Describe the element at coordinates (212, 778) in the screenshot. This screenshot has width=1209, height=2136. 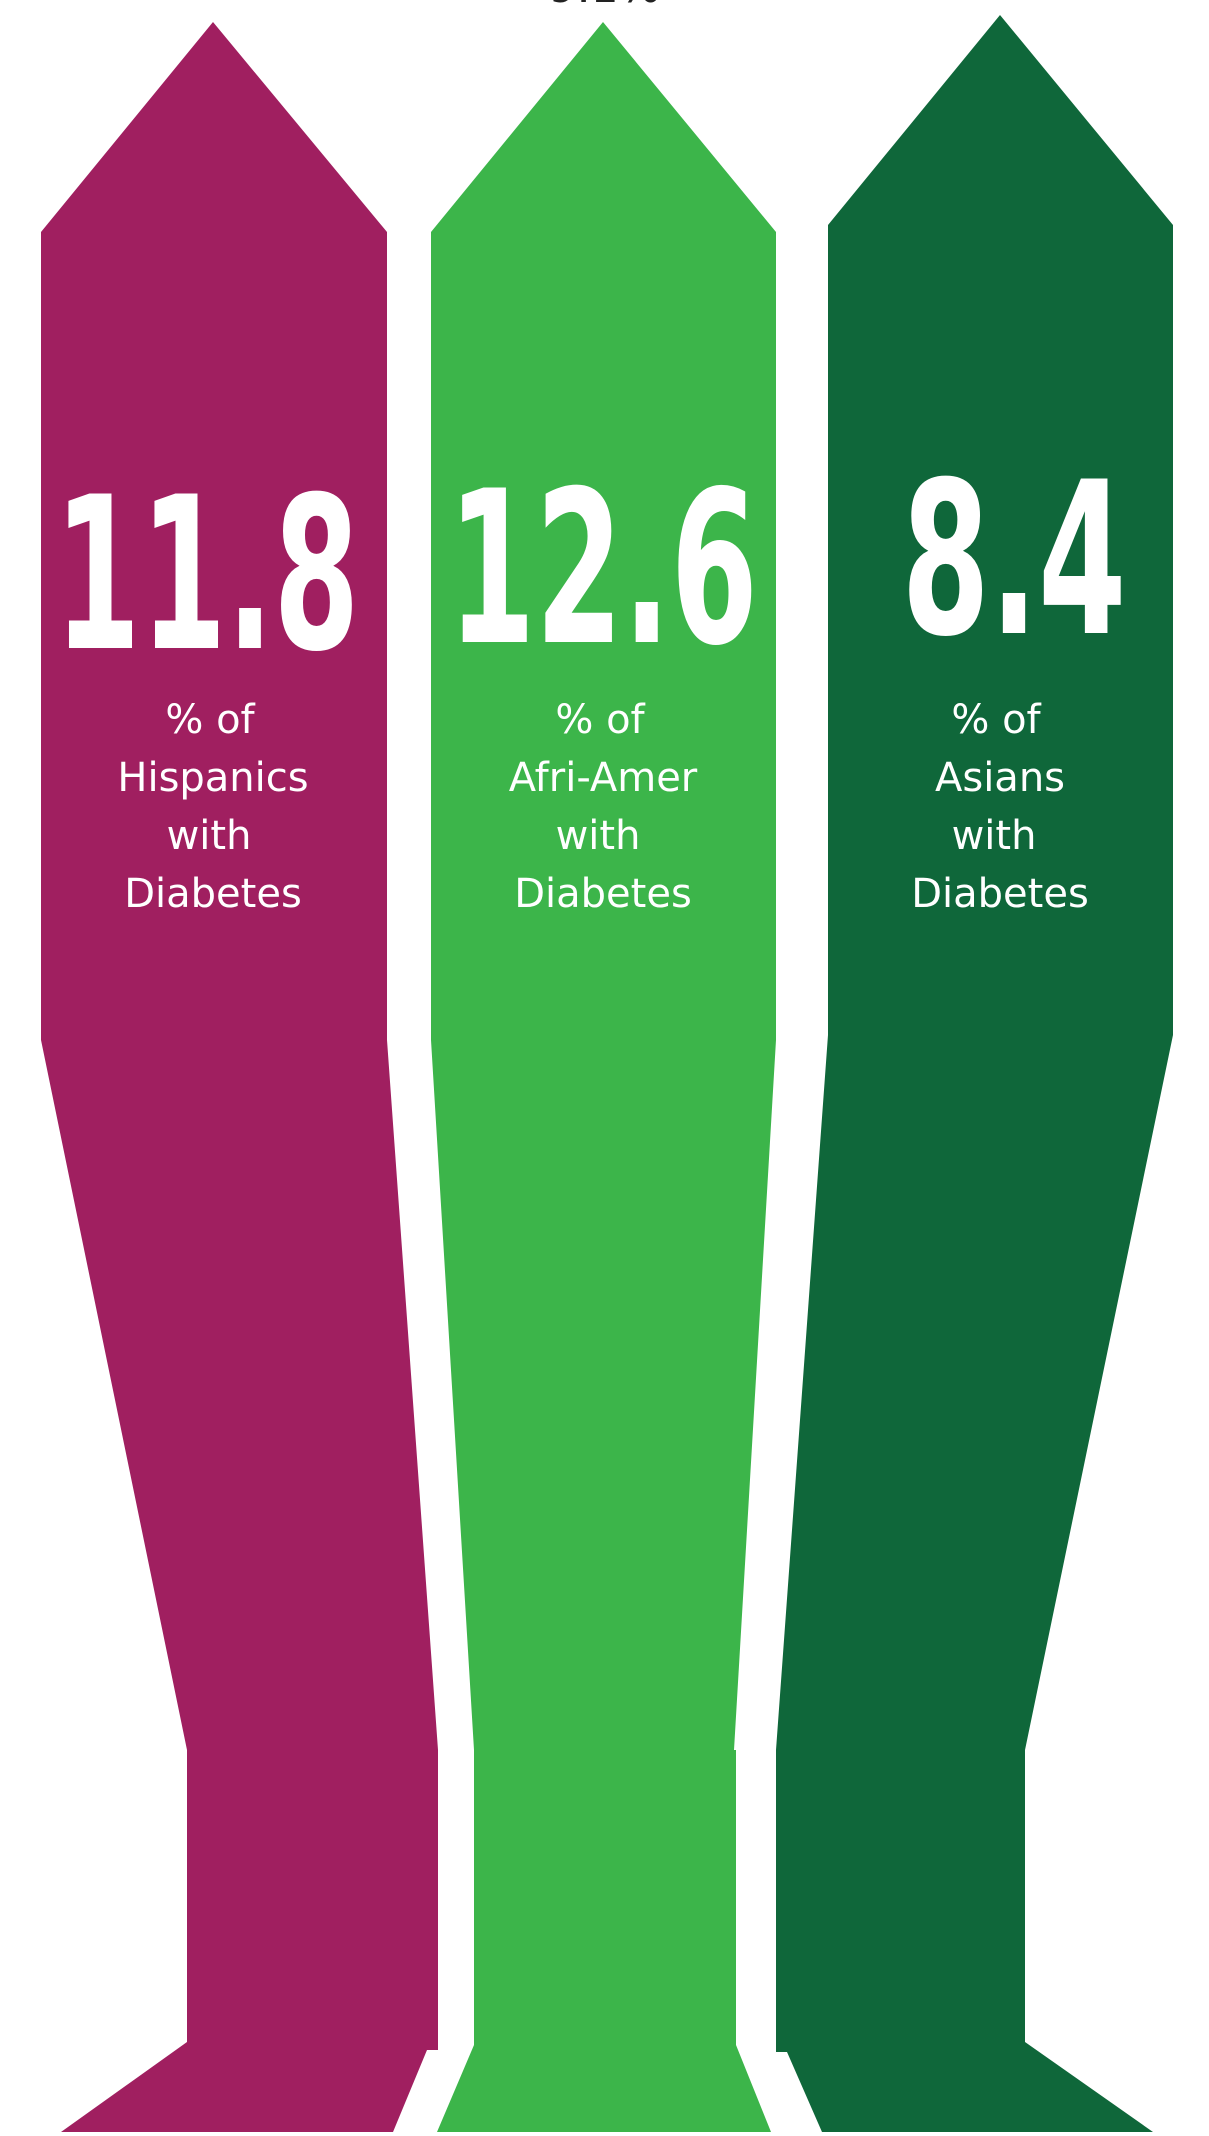
I see `caption-hispanics-line-2: Hispanics` at that location.